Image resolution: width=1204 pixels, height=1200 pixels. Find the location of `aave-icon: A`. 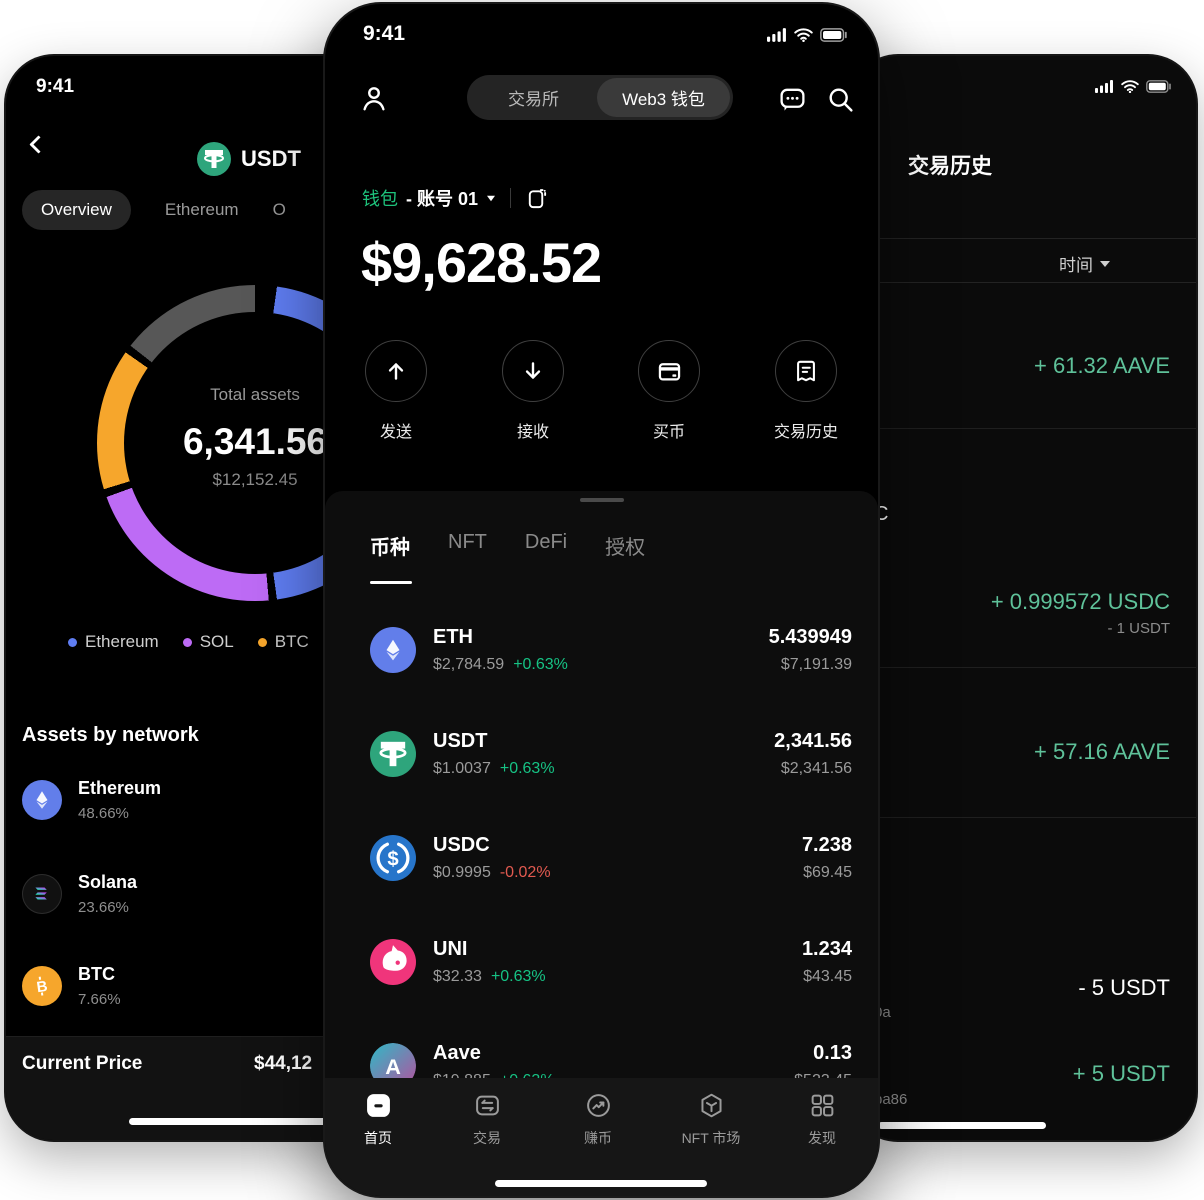

aave-icon: A is located at coordinates (393, 1066).